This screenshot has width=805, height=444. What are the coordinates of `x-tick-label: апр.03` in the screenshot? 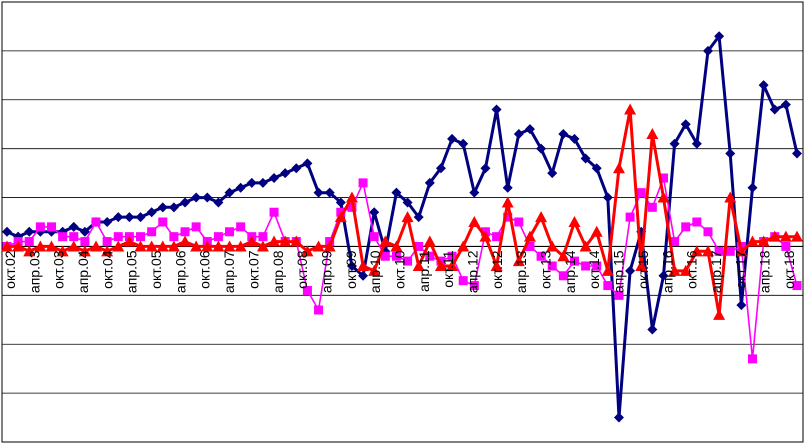 It's located at (34, 271).